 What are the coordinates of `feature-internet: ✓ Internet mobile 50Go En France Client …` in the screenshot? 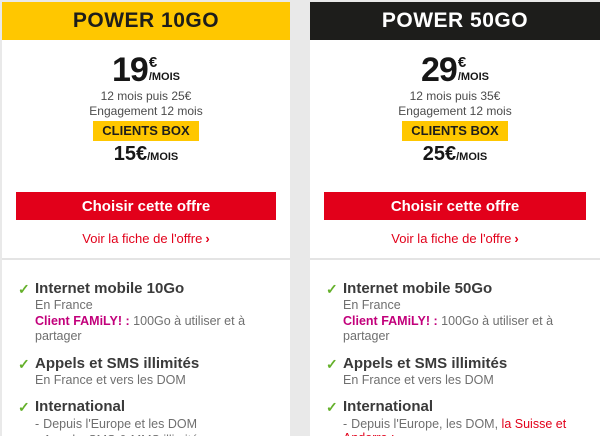 It's located at (459, 312).